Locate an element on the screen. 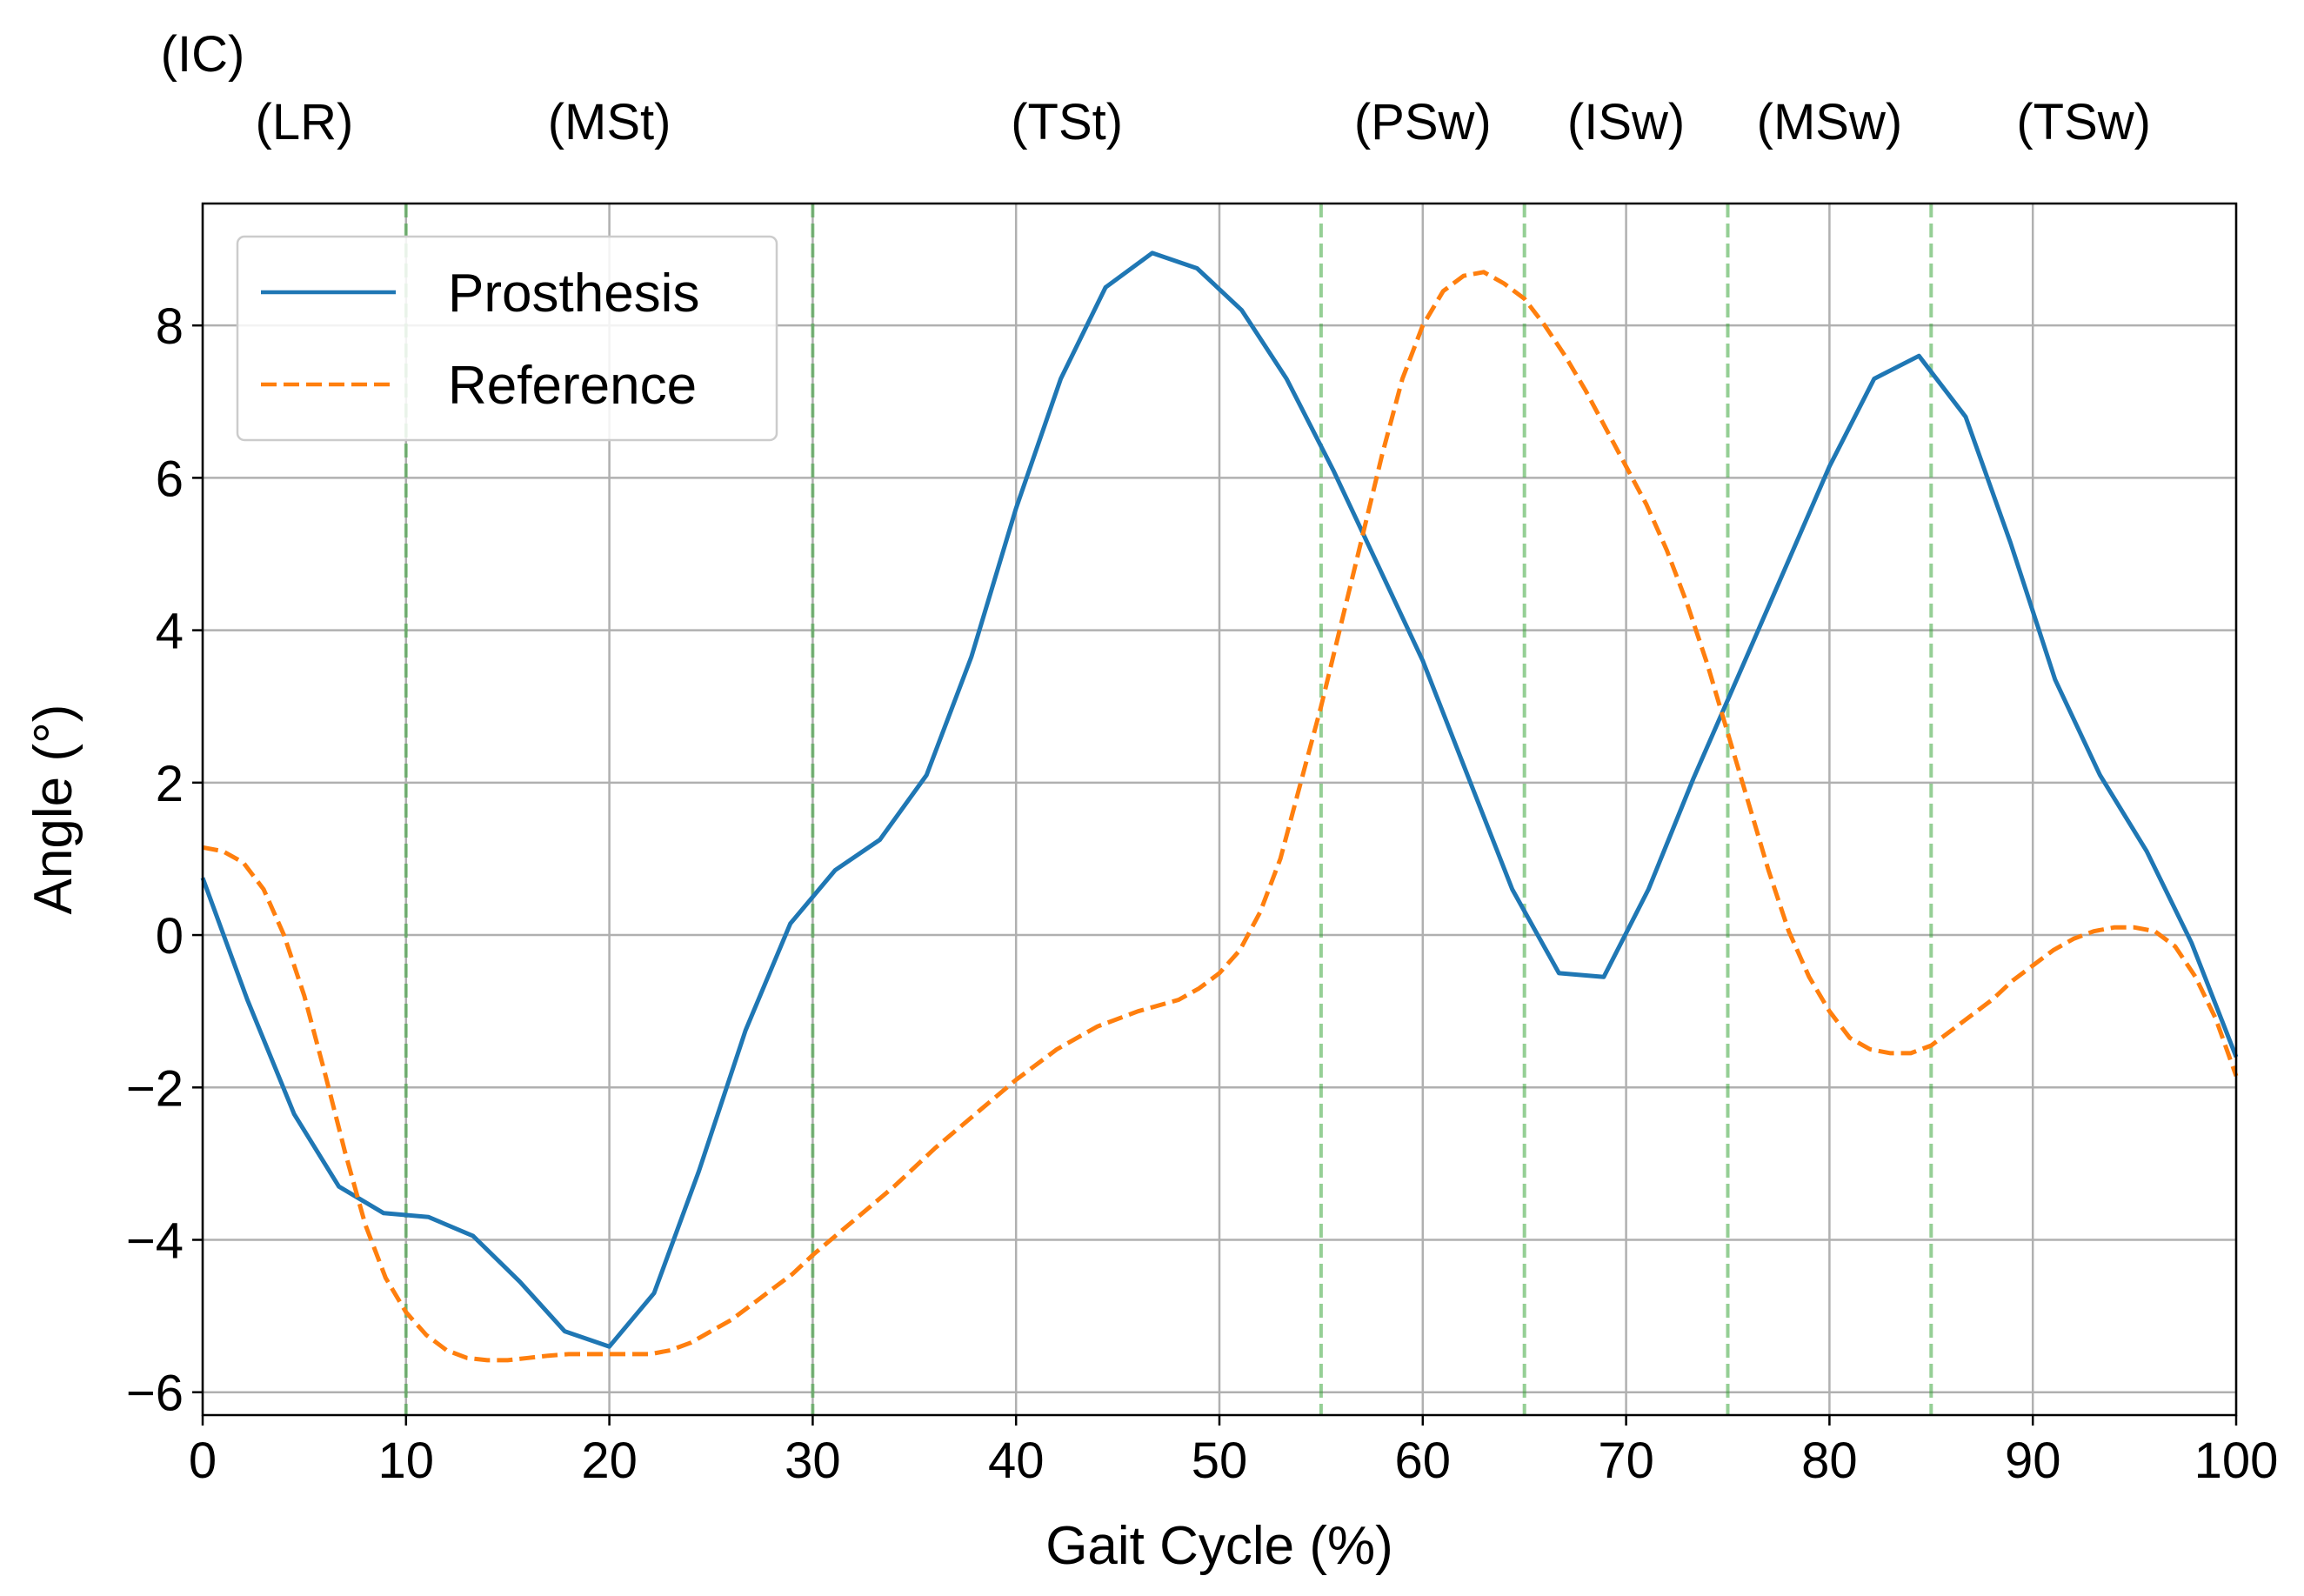 This screenshot has width=2304, height=1596. y-tick-label: 6 is located at coordinates (170, 479).